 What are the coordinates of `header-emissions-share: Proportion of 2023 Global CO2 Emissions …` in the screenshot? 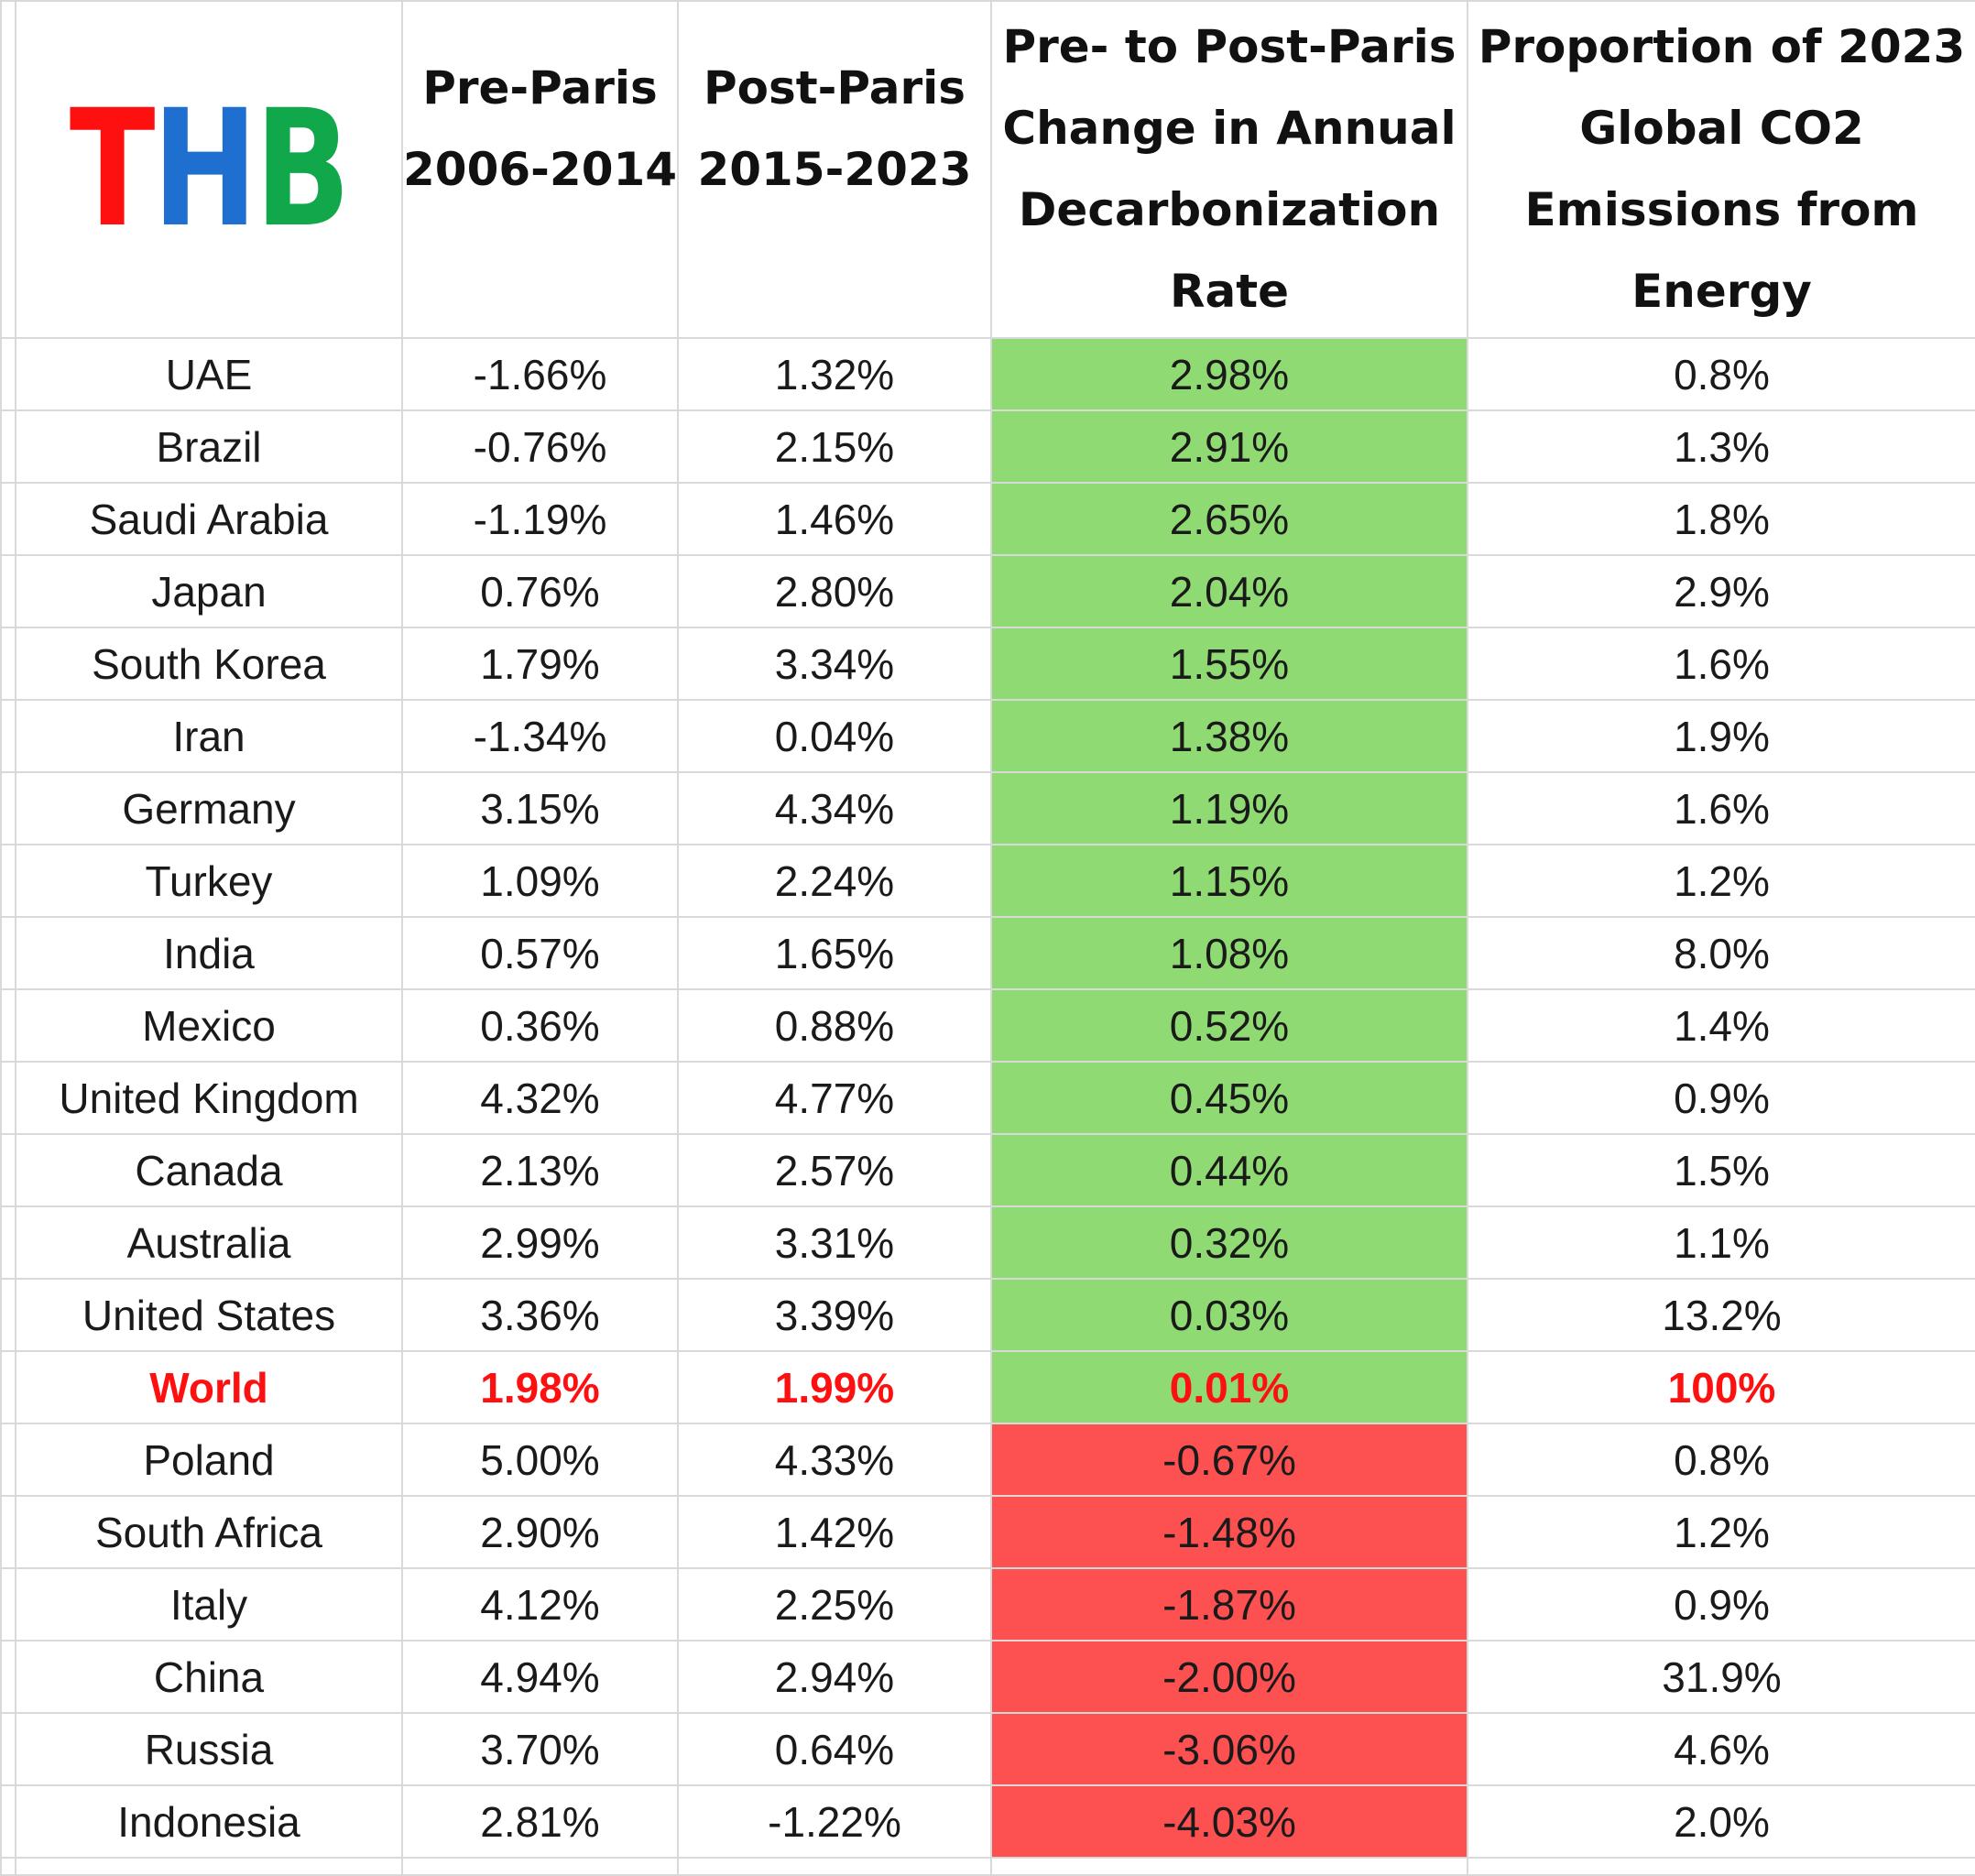 It's located at (1721, 169).